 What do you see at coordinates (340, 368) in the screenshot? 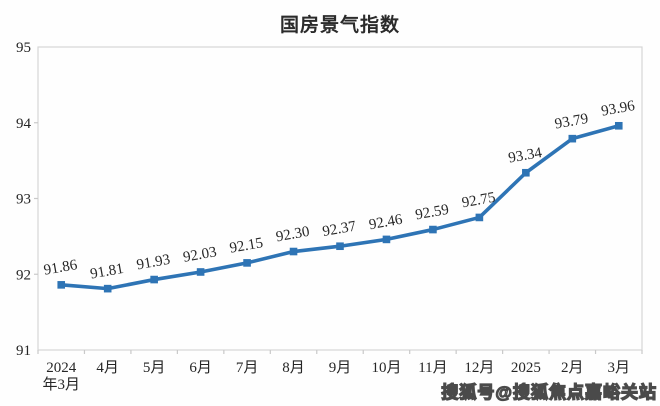
I see `x-axis-category-label: 9月` at bounding box center [340, 368].